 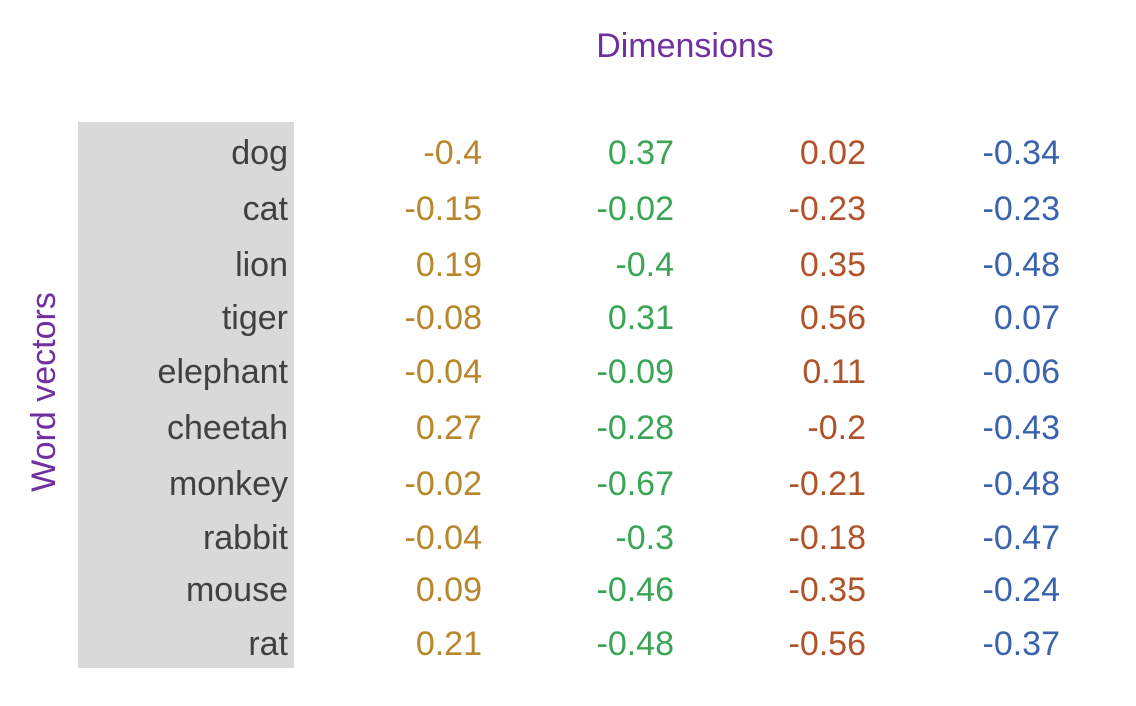 I want to click on value-cell-mouse-dim4: -0.24, so click(x=1021, y=590).